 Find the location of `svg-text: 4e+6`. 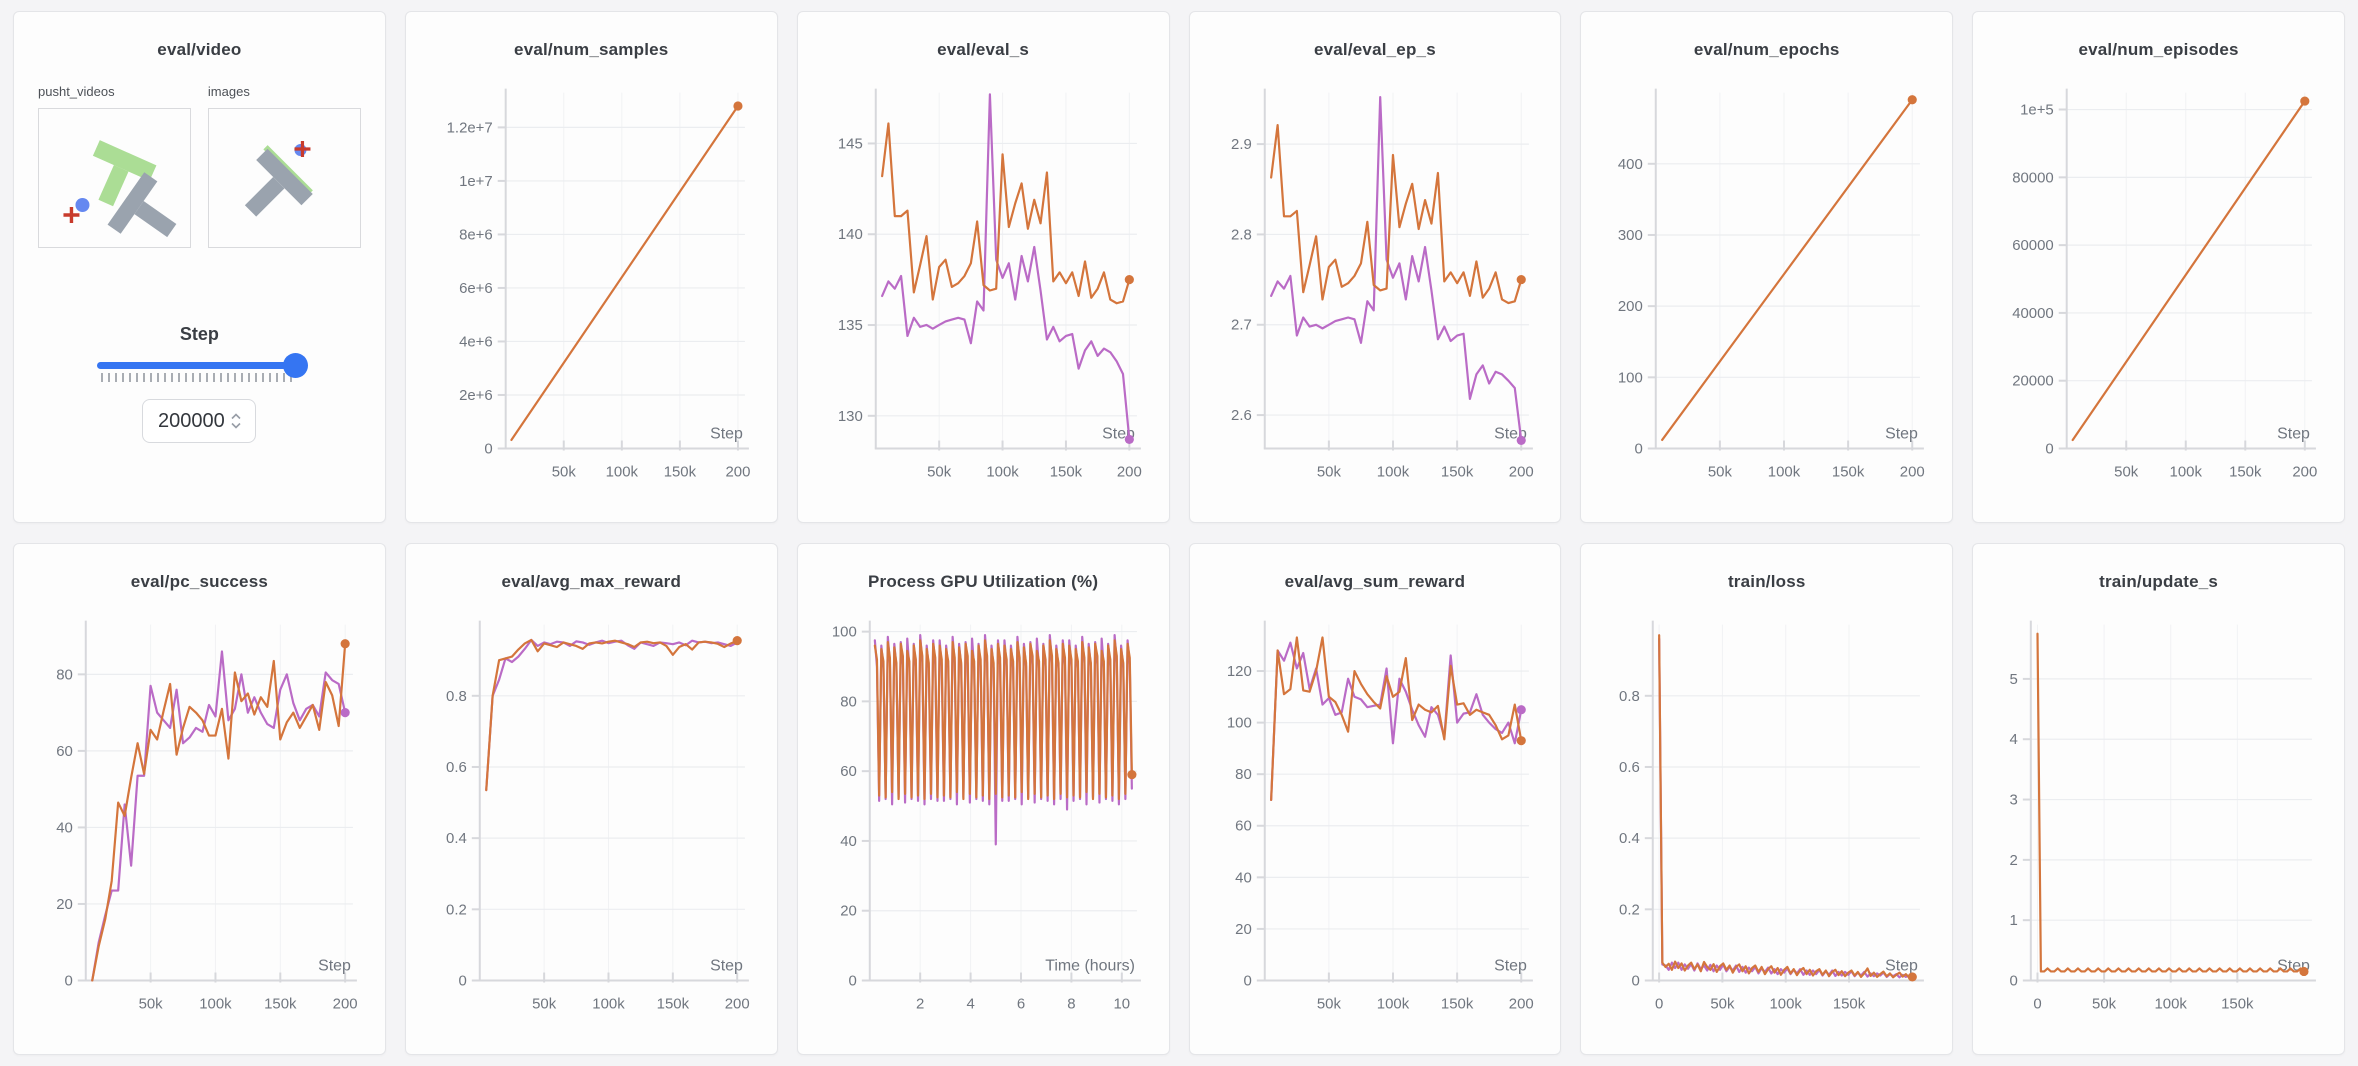

svg-text: 4e+6 is located at coordinates (476, 341).